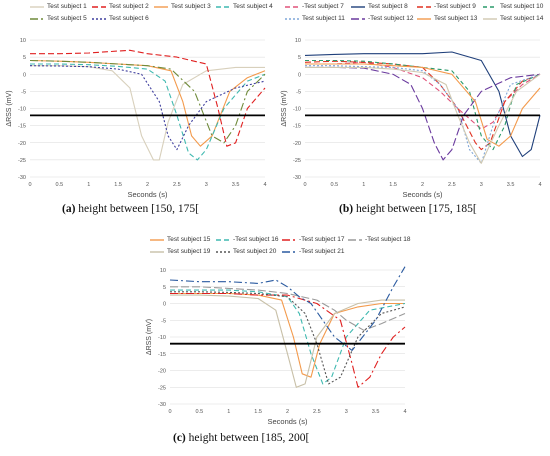 This screenshot has height=456, width=550. I want to click on legend-item: Test subject 1, so click(58, 6).